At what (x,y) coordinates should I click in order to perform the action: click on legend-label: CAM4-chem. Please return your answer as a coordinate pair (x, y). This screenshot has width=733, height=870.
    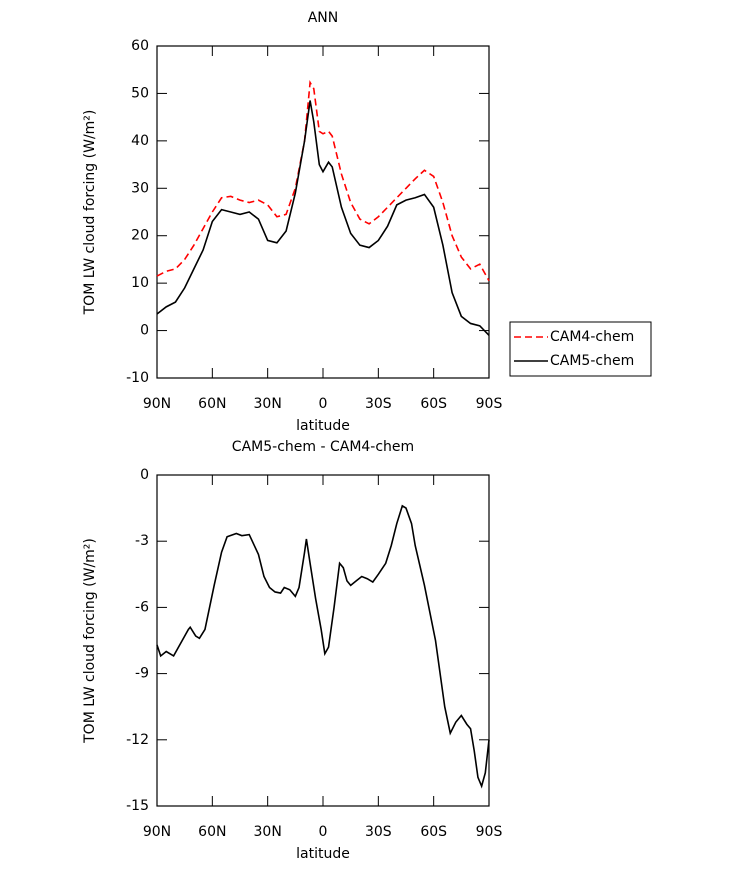
    Looking at the image, I should click on (592, 337).